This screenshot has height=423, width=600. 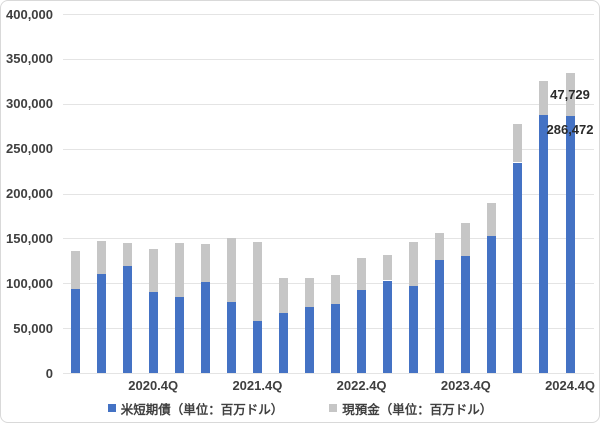 I want to click on legend-item-cash: 現預金（単位：百万ドル）, so click(x=410, y=408).